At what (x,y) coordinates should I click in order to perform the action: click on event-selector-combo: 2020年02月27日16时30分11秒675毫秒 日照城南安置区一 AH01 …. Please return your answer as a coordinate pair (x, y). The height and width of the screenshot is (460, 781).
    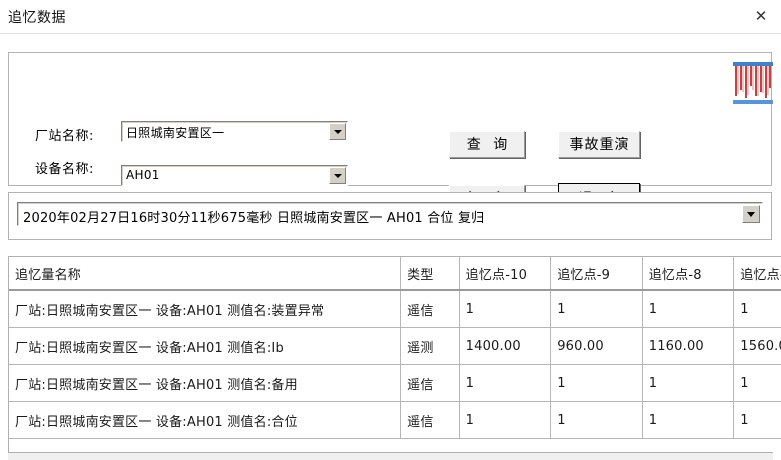
    Looking at the image, I should click on (390, 214).